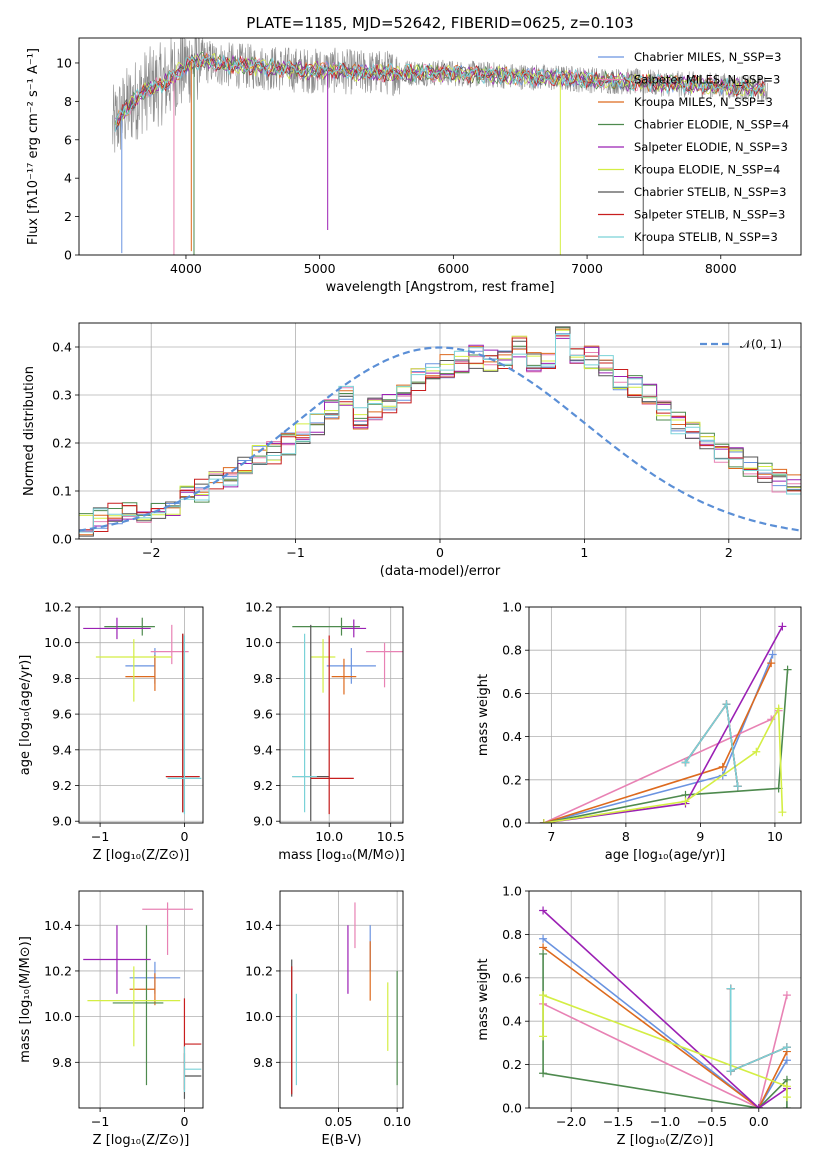 This screenshot has width=819, height=1170. I want to click on age_vs_Z-plot-area, so click(142, 716).